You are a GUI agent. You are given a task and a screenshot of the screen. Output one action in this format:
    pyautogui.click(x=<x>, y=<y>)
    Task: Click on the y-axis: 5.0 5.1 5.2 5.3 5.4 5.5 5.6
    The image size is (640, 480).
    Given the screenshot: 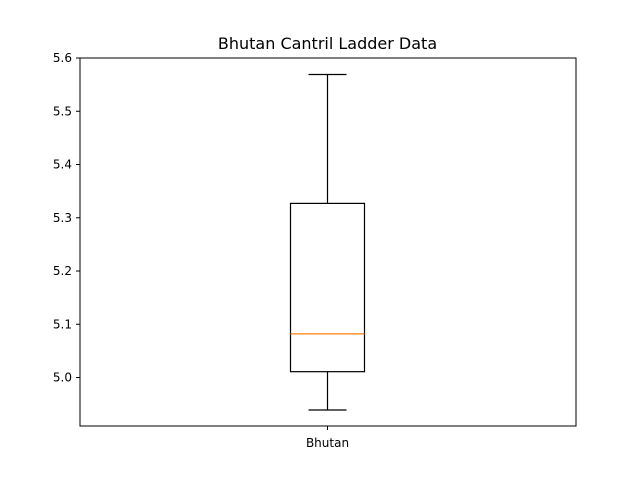 What is the action you would take?
    pyautogui.click(x=66, y=218)
    